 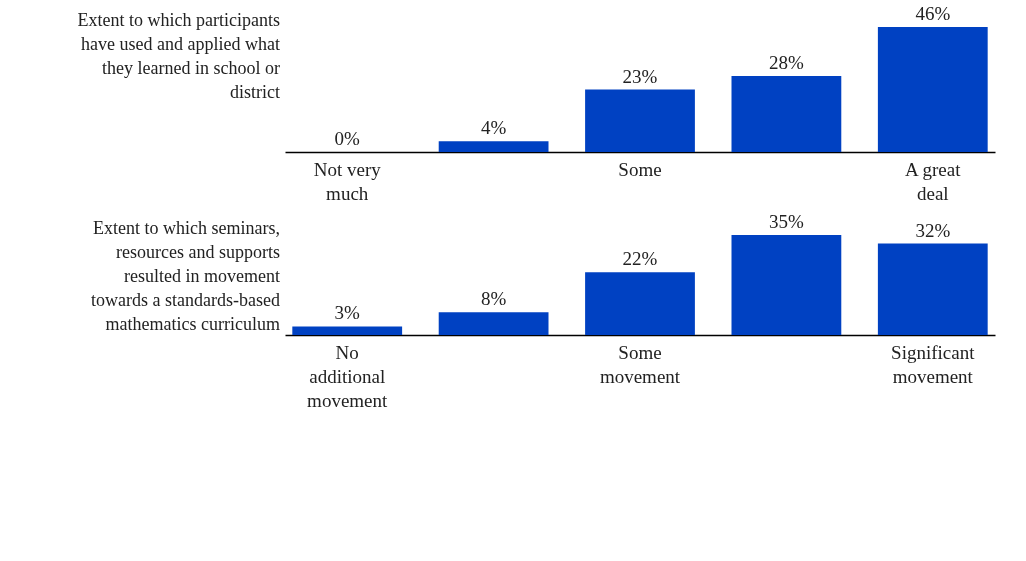 What do you see at coordinates (493, 128) in the screenshot?
I see `data-label: 4%` at bounding box center [493, 128].